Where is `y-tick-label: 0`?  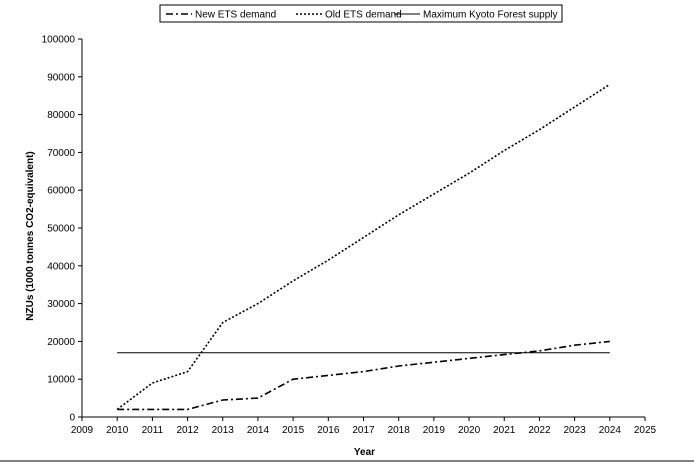
y-tick-label: 0 is located at coordinates (72, 418).